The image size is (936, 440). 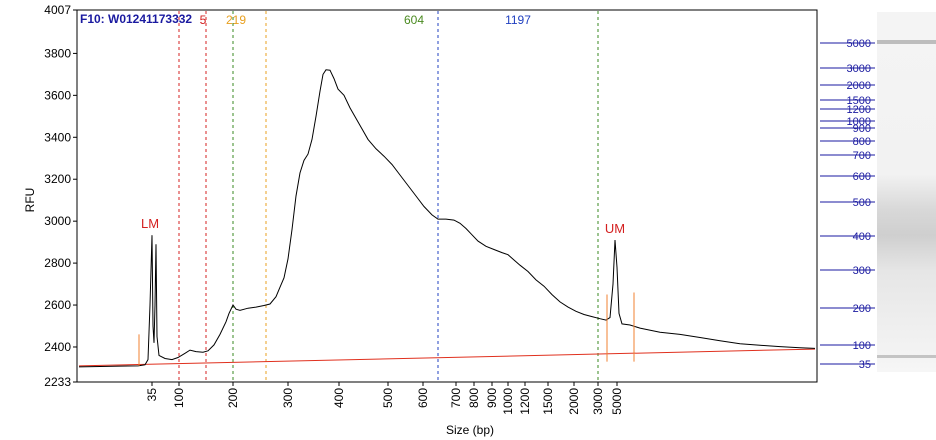 What do you see at coordinates (57, 10) in the screenshot?
I see `y-tick-label: 4007` at bounding box center [57, 10].